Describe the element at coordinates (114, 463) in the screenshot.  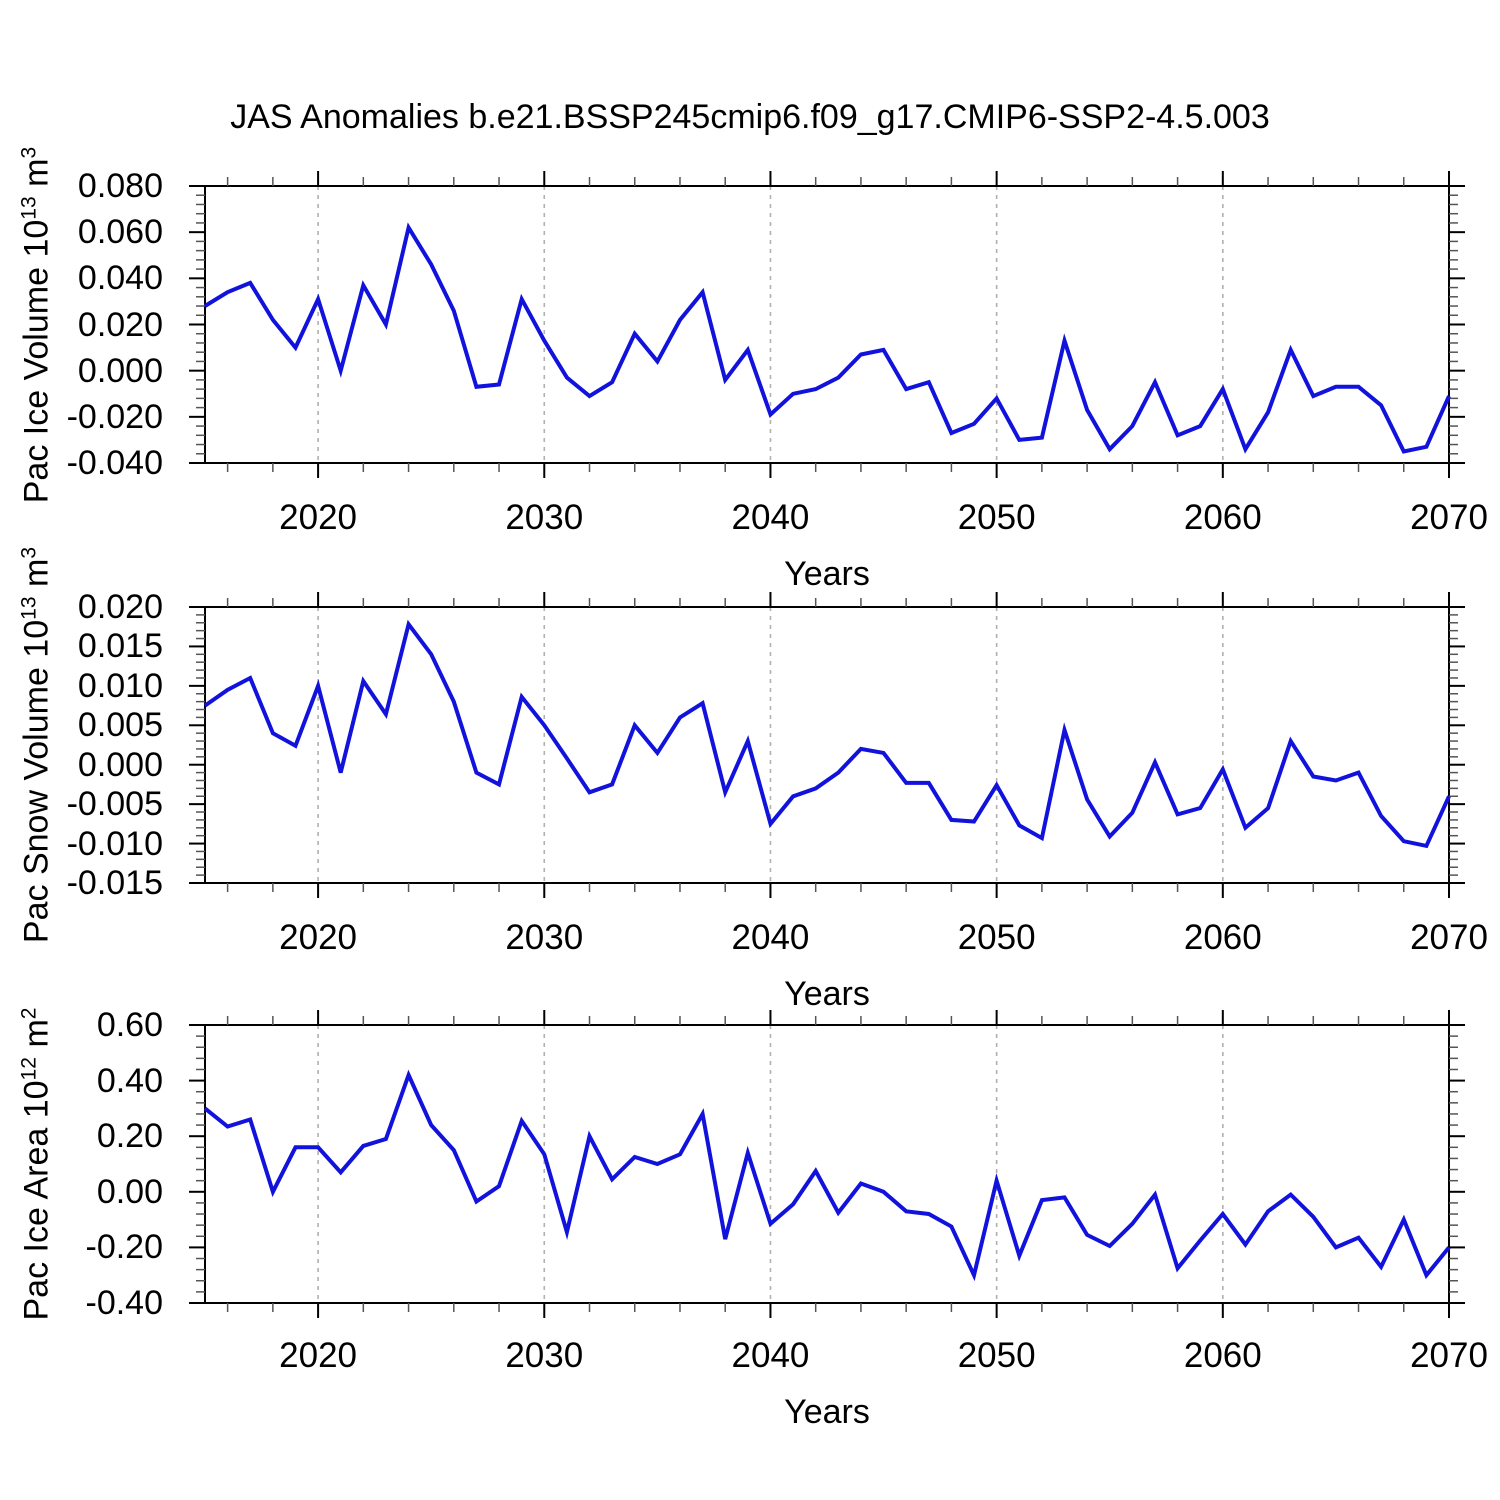
I see `y-tick-label: -0.040` at that location.